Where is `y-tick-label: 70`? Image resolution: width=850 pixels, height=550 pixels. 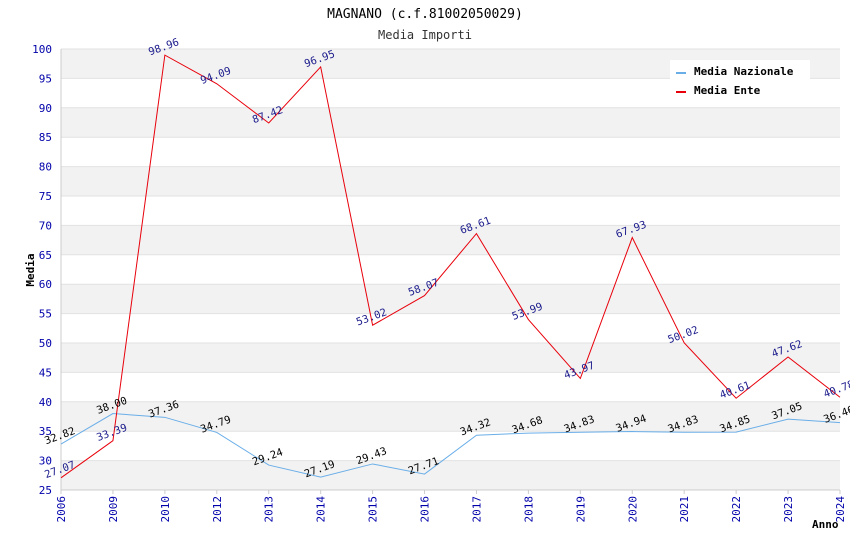 y-tick-label: 70 is located at coordinates (45, 225).